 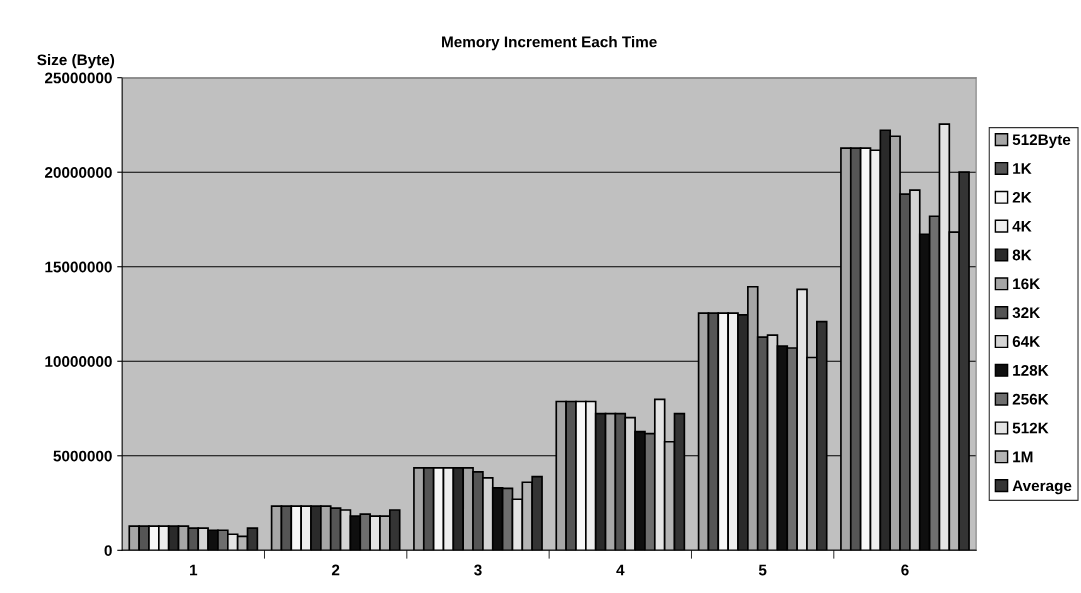 What do you see at coordinates (1022, 226) in the screenshot?
I see `legend-label: 4K` at bounding box center [1022, 226].